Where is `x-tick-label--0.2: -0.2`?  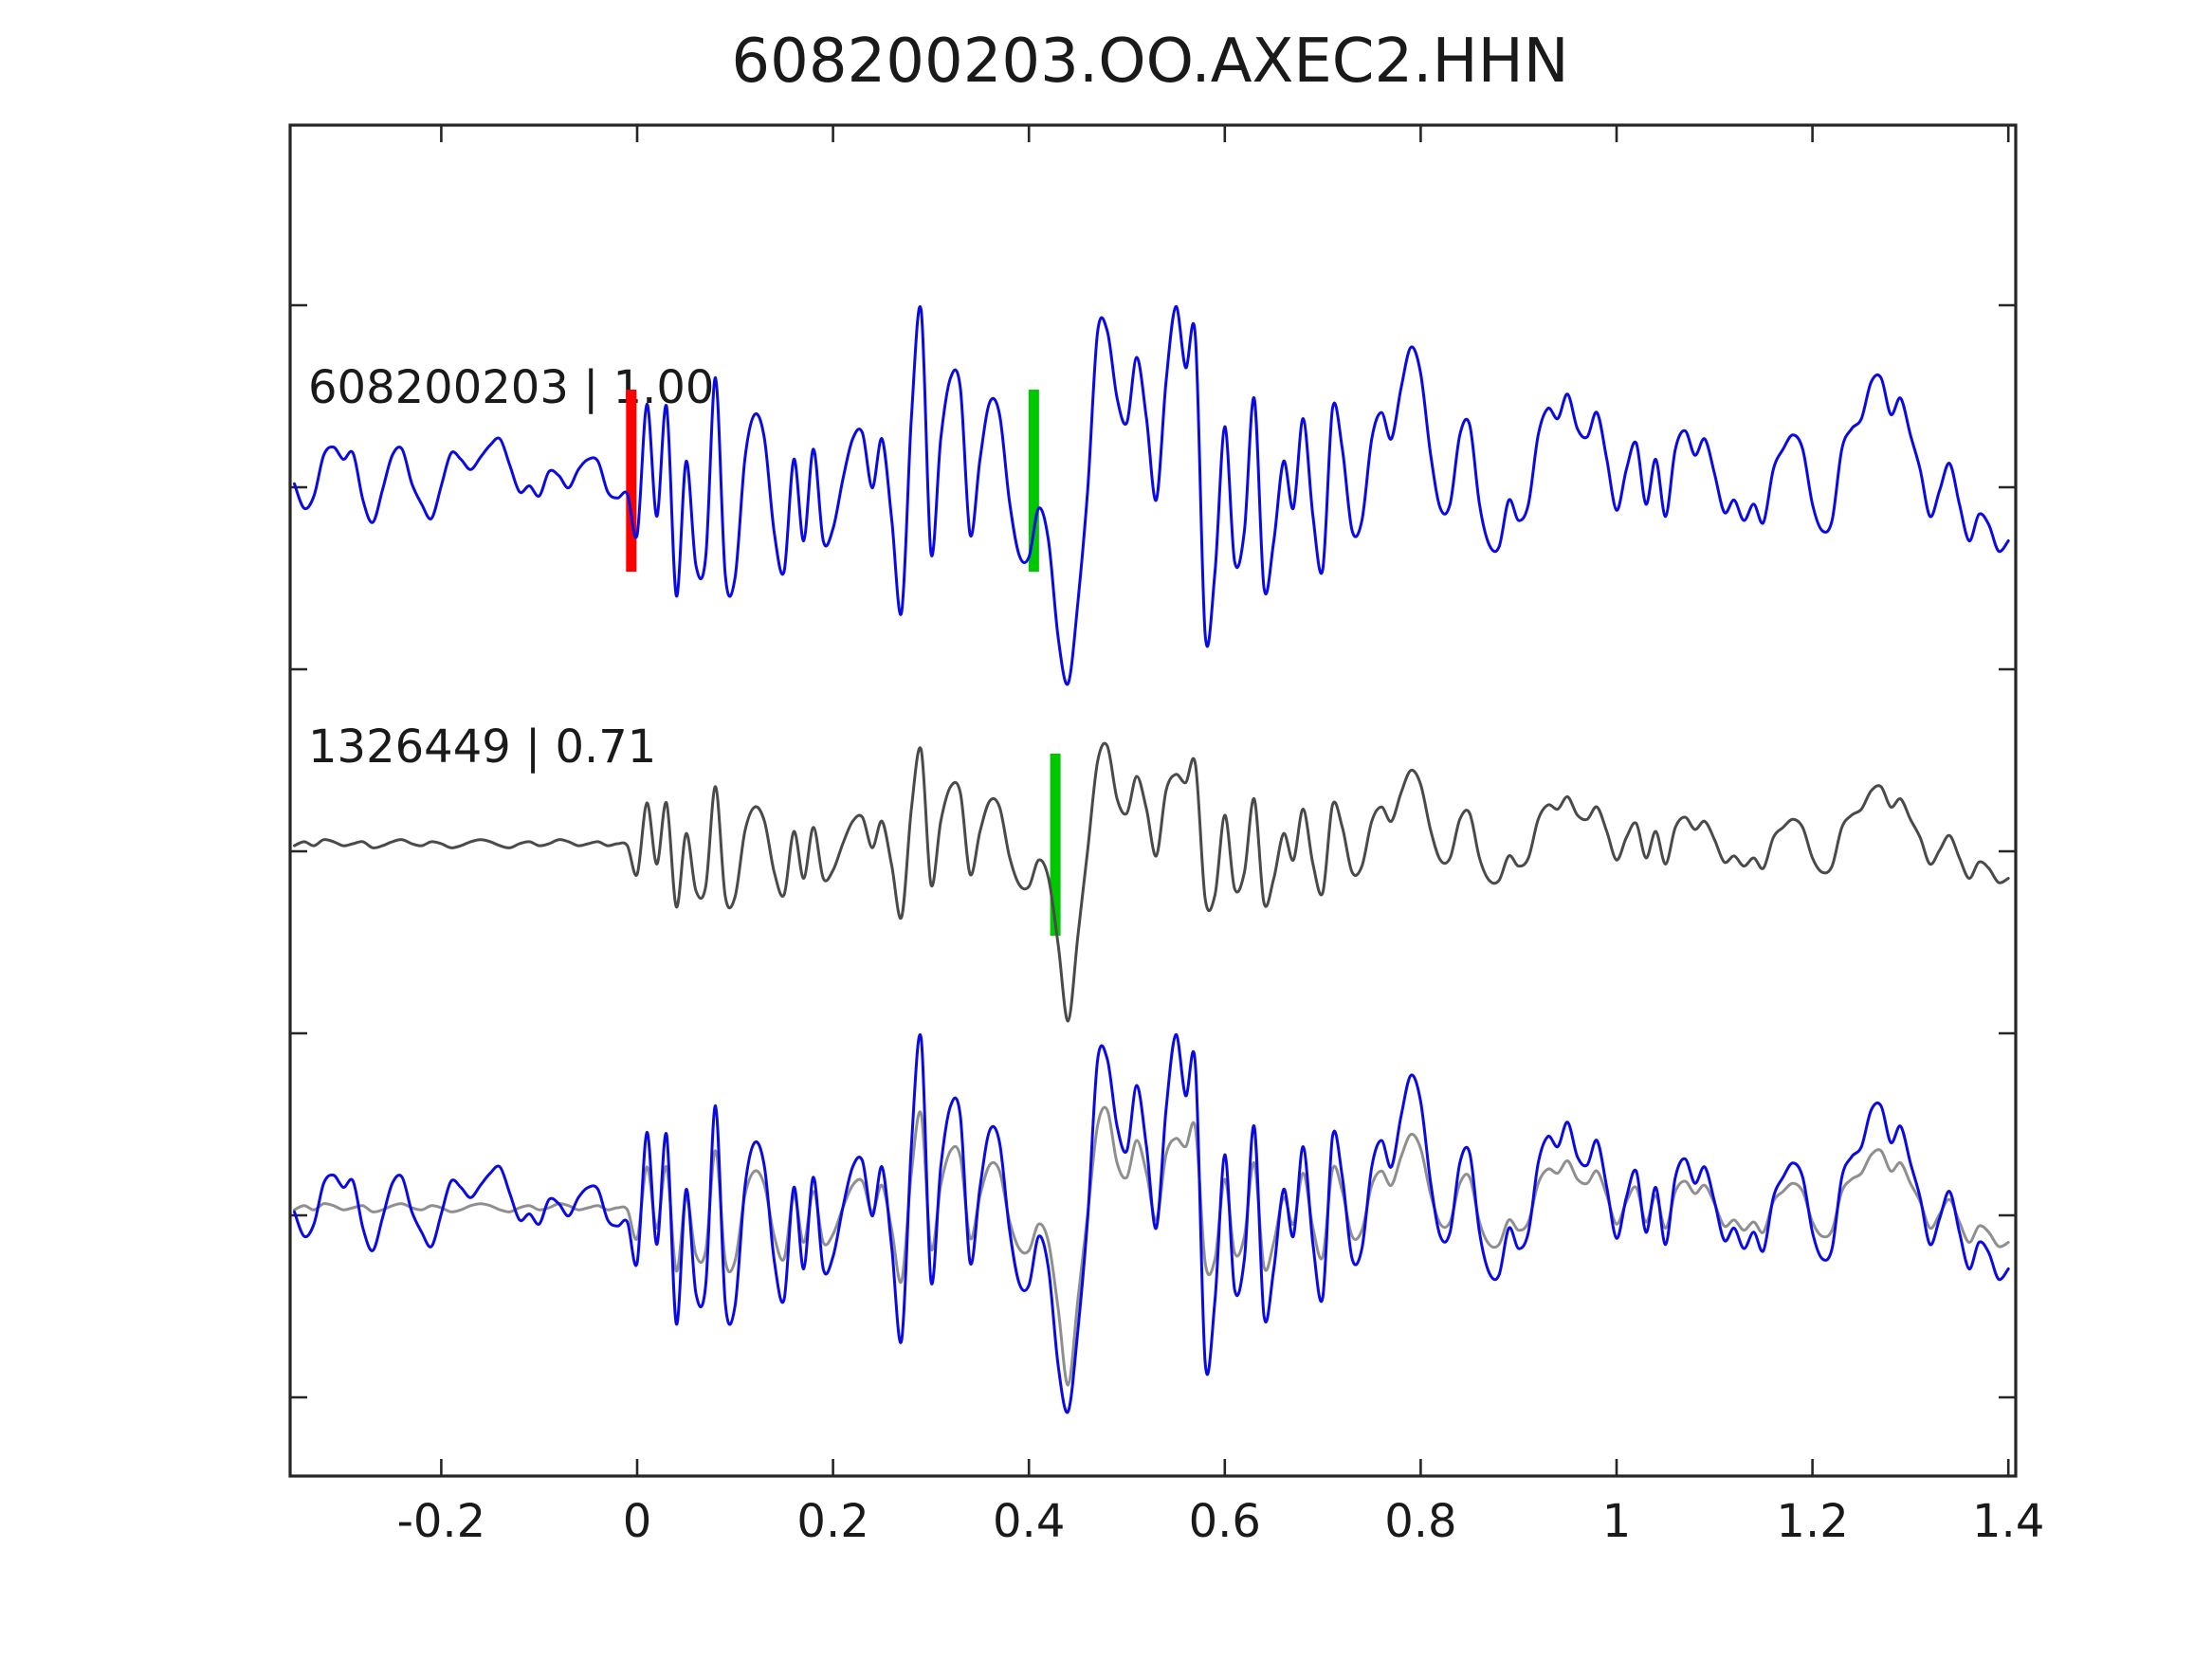 x-tick-label--0.2: -0.2 is located at coordinates (441, 1521).